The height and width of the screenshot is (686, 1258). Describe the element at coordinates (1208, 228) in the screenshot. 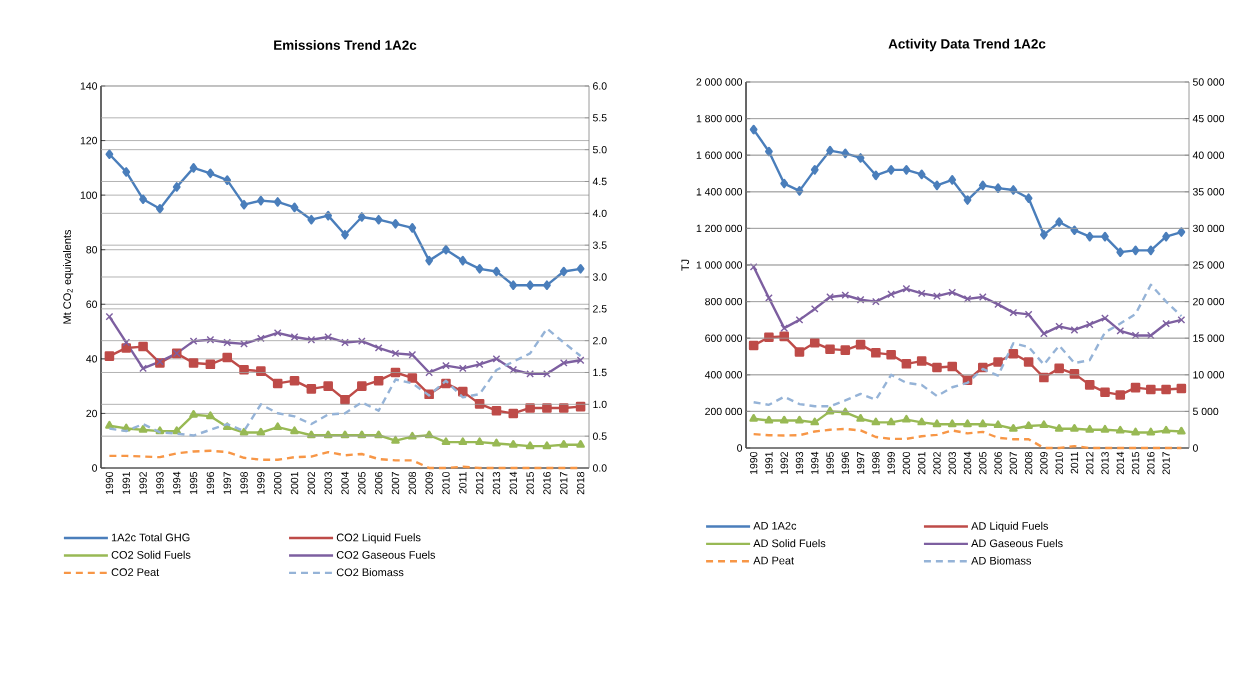

I see `y2-tick-label: 30 000` at that location.